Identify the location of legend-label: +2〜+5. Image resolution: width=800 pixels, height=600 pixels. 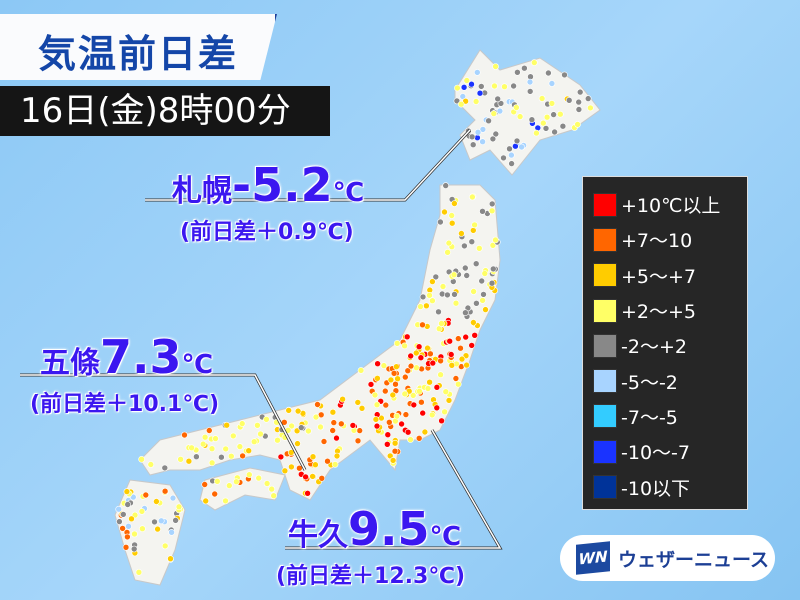
(659, 312).